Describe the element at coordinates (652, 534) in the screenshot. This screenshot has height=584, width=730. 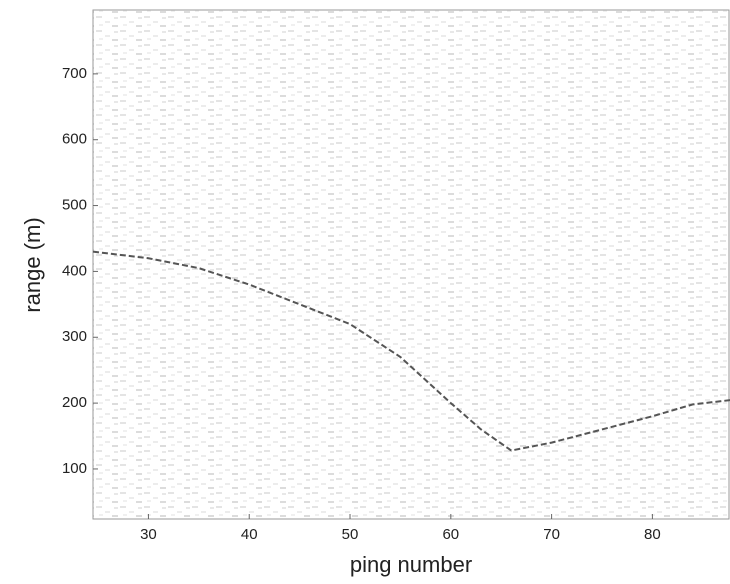
I see `x-tick-label: 80` at that location.